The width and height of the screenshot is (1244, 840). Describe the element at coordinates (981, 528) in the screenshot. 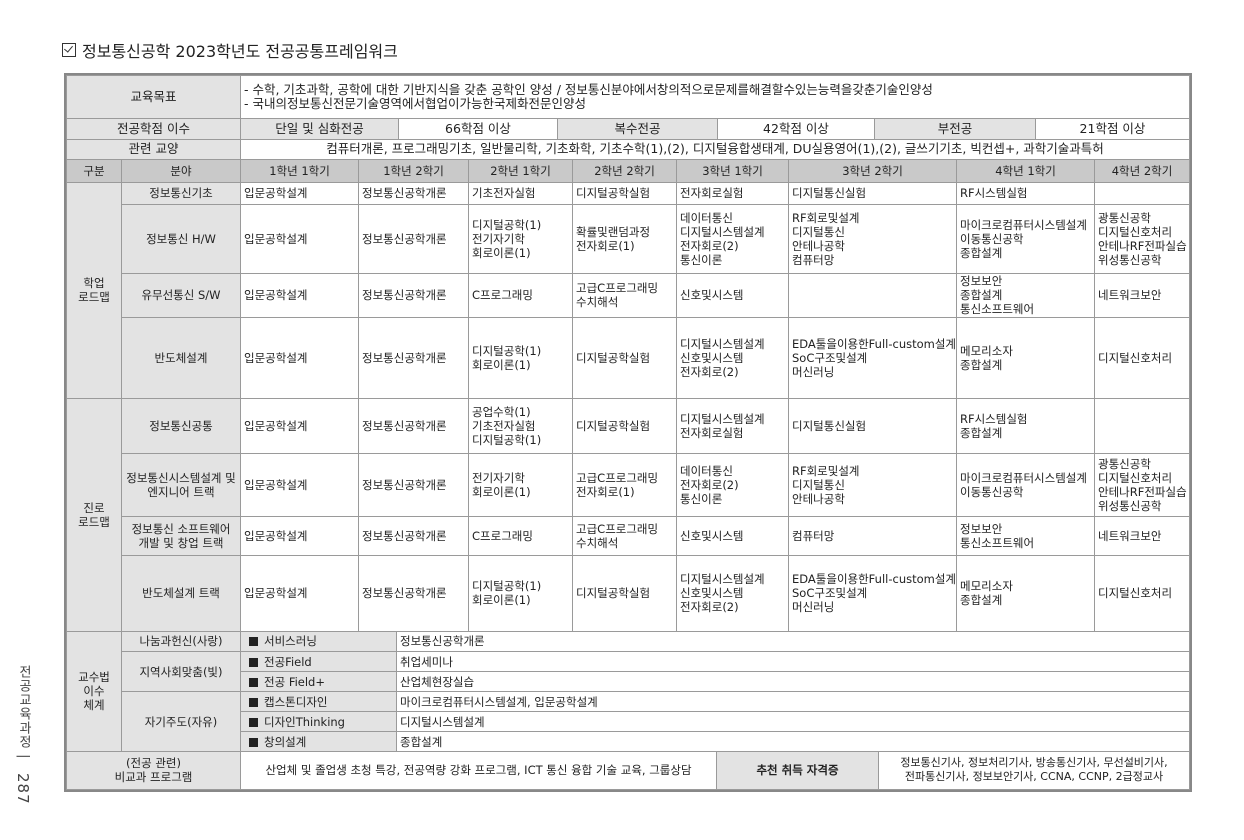

I see `course-name: 정보보안` at that location.